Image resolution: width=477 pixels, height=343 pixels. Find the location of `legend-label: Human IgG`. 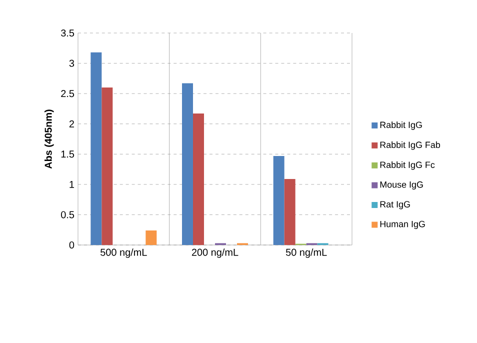

legend-label: Human IgG is located at coordinates (402, 224).